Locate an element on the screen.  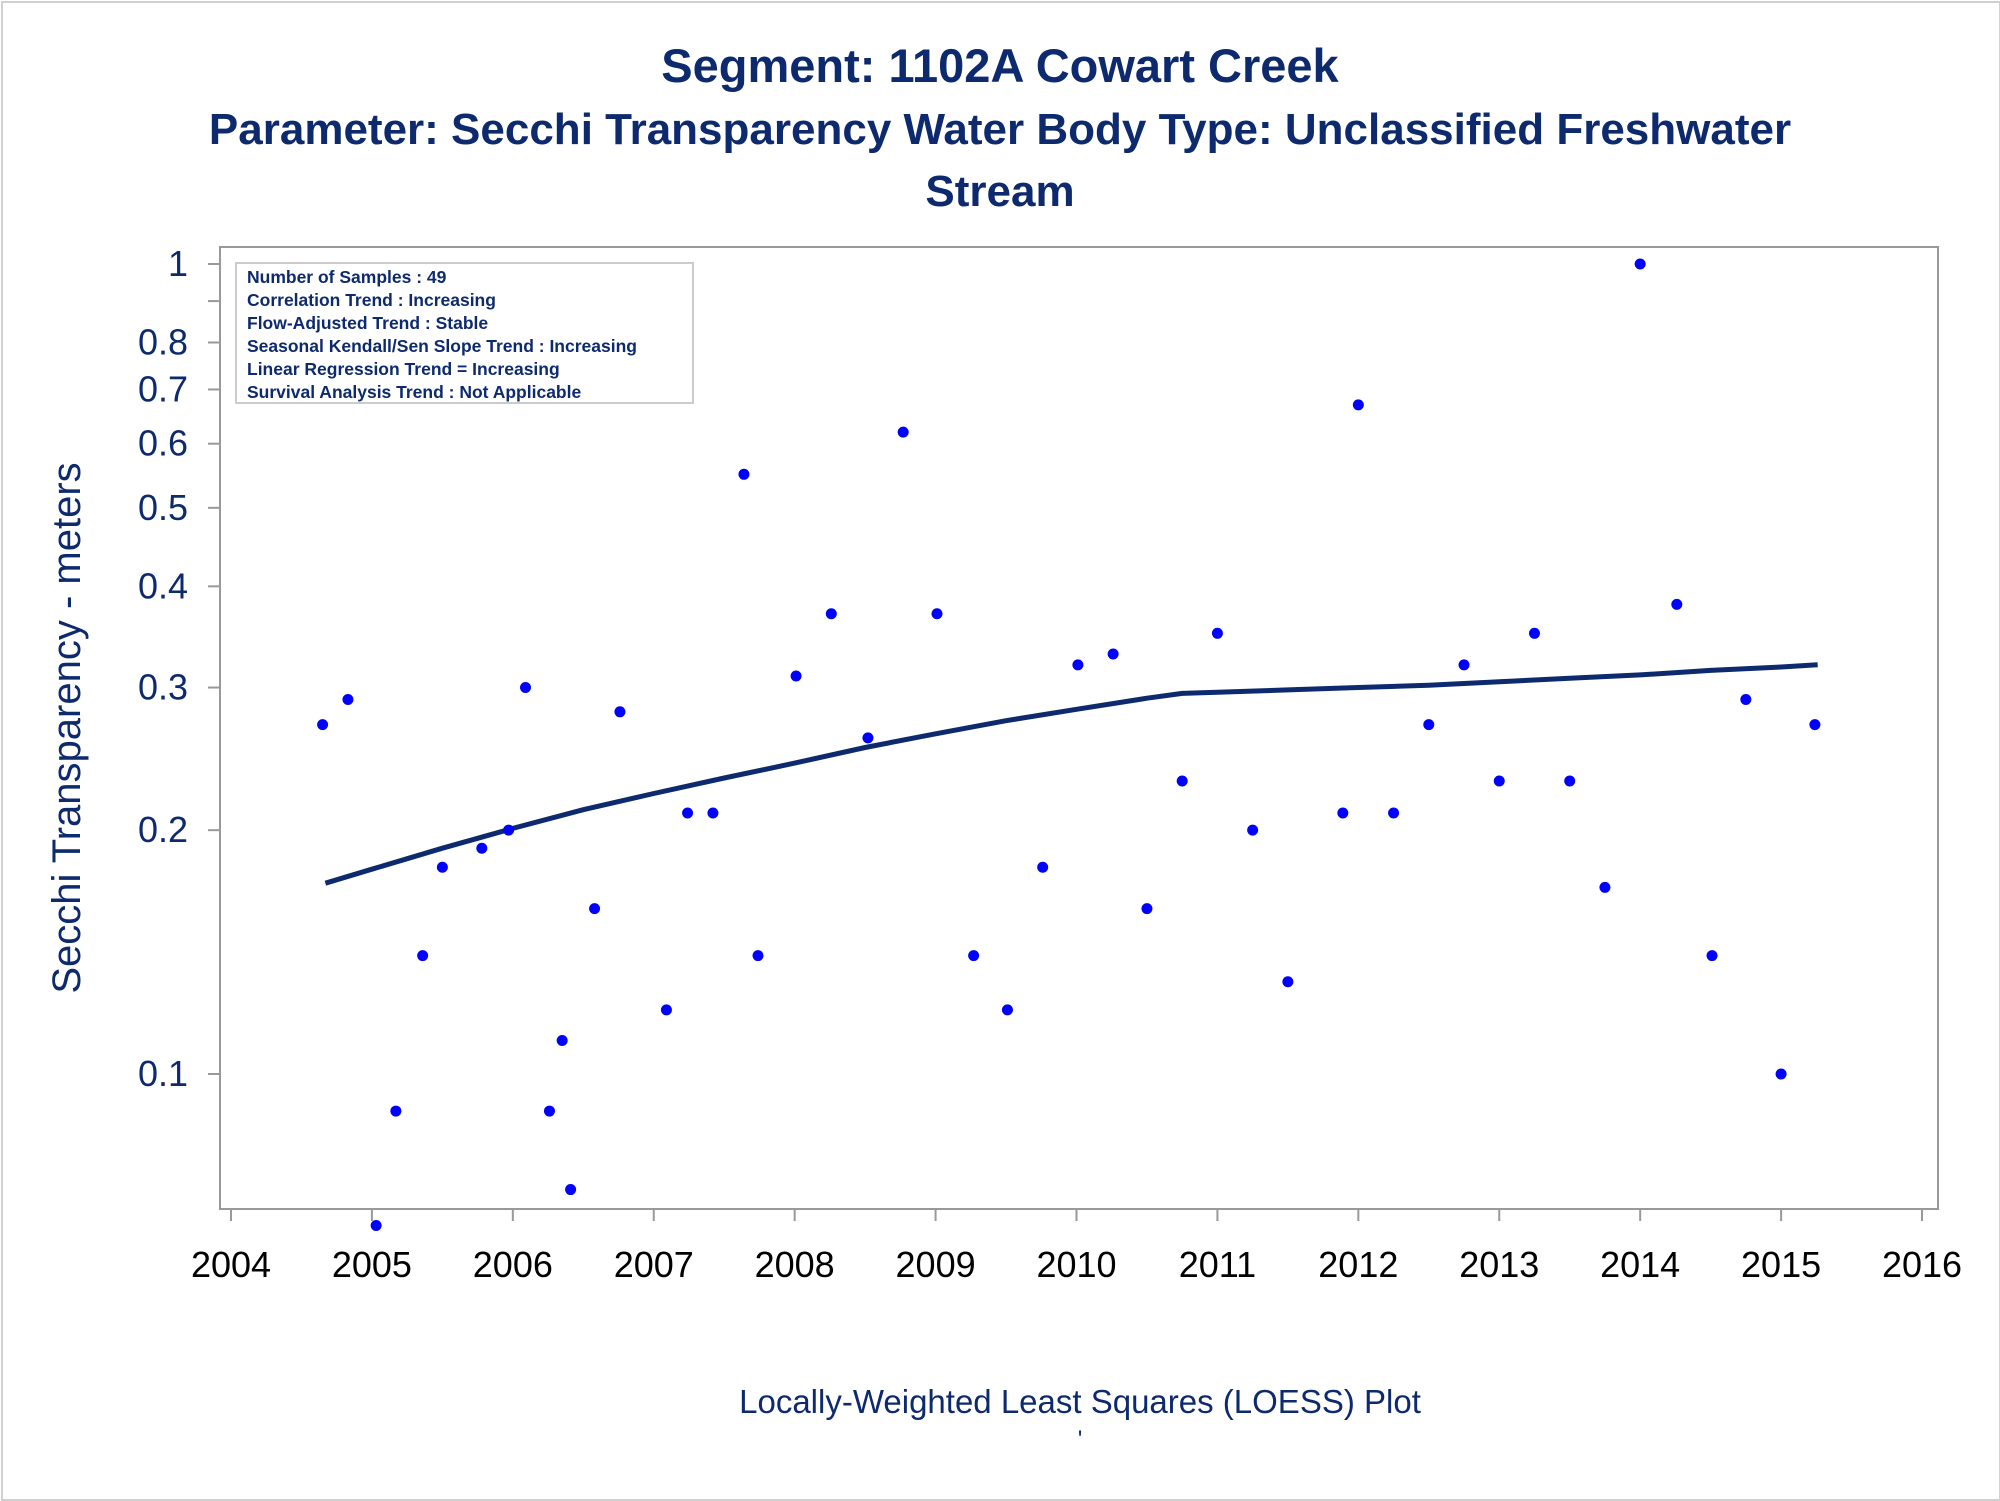
stats-inset-line: Number of Samples : 49 is located at coordinates (347, 277).